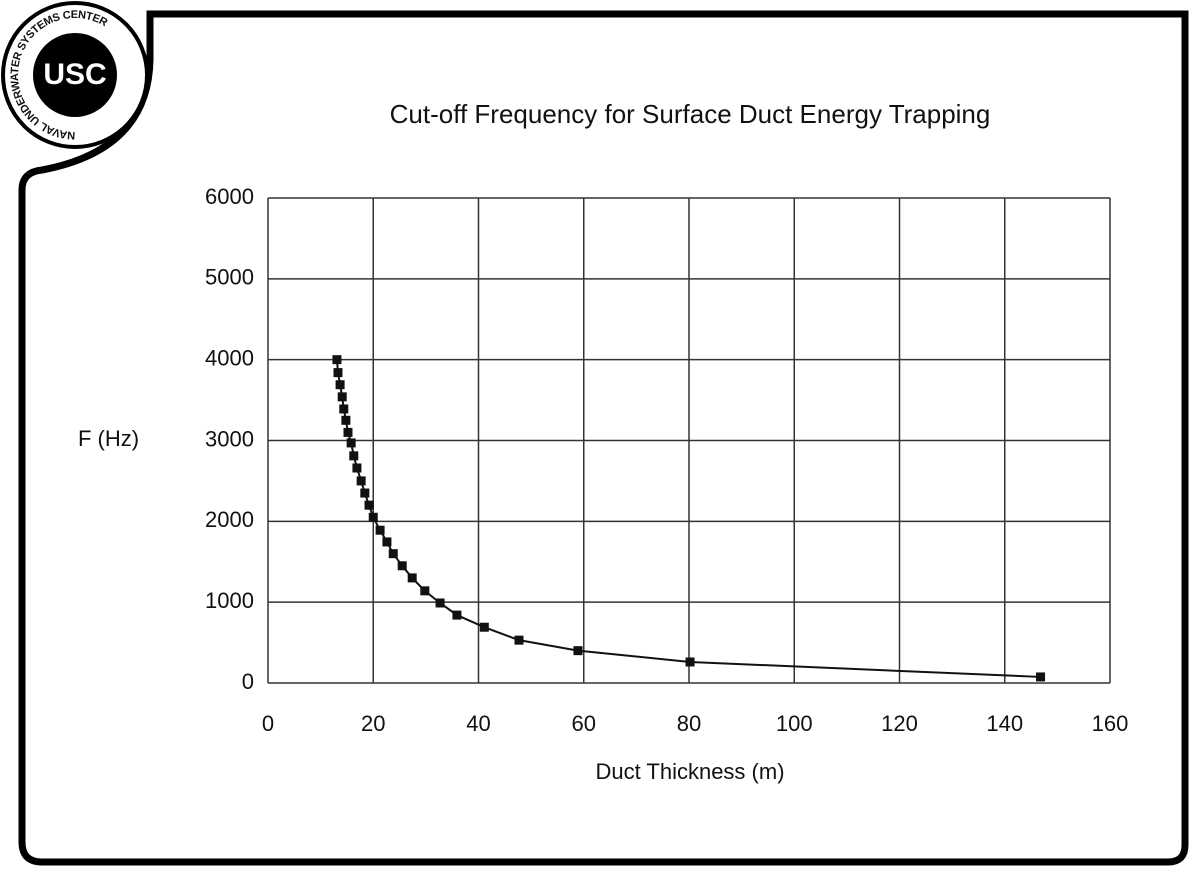  What do you see at coordinates (1110, 723) in the screenshot?
I see `x-tick-label: 160` at bounding box center [1110, 723].